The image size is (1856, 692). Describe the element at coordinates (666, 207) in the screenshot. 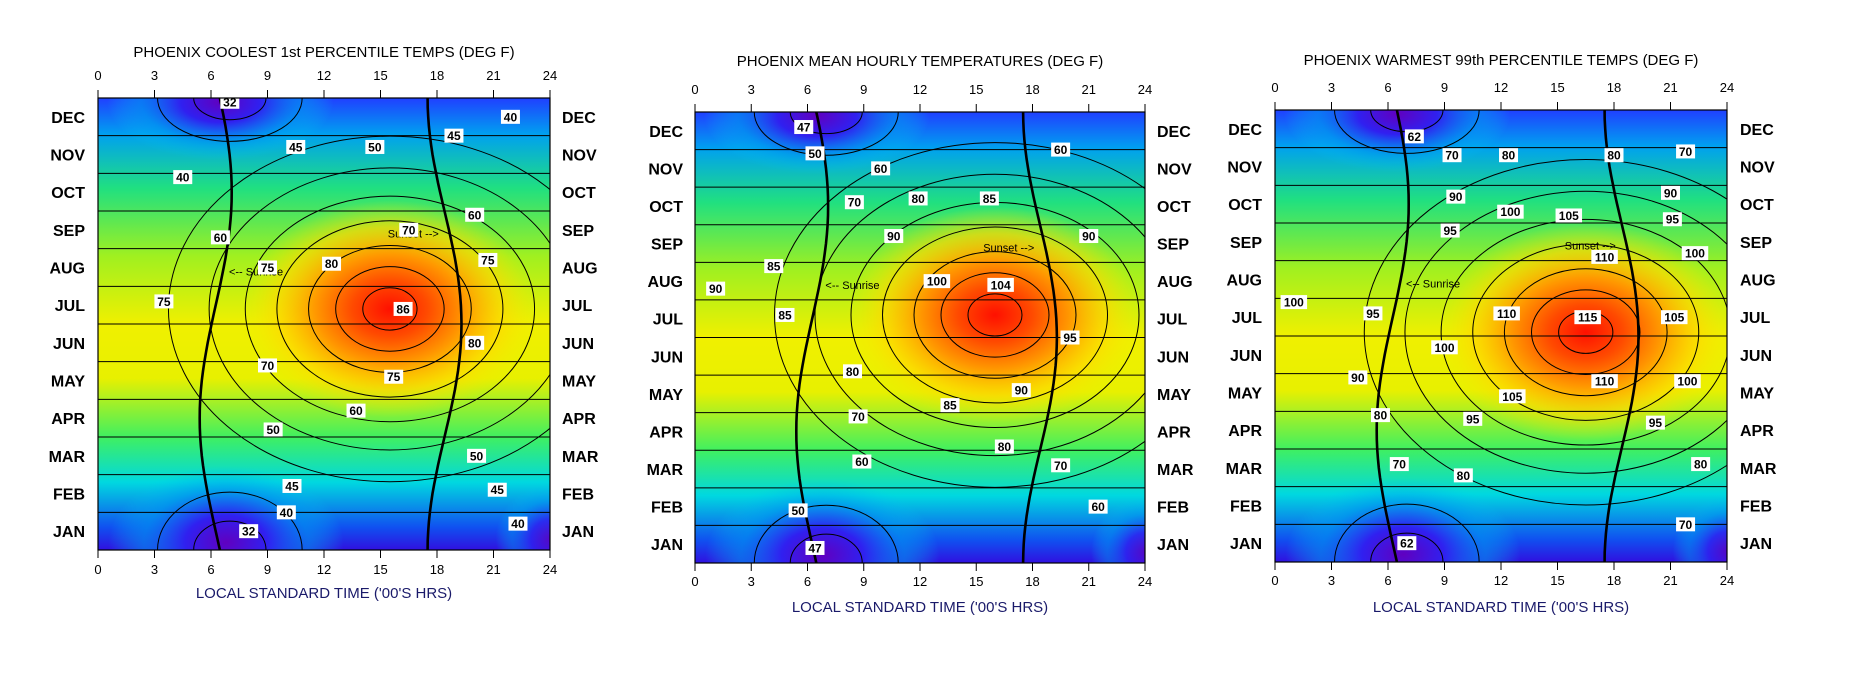

I see `month-label-left: OCT` at that location.